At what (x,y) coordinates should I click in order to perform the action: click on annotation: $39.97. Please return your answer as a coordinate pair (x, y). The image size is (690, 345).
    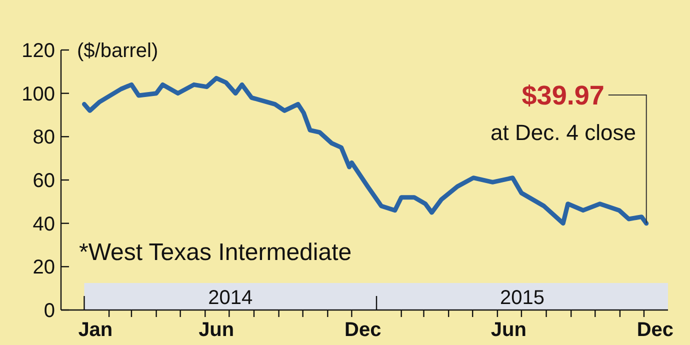
    Looking at the image, I should click on (563, 95).